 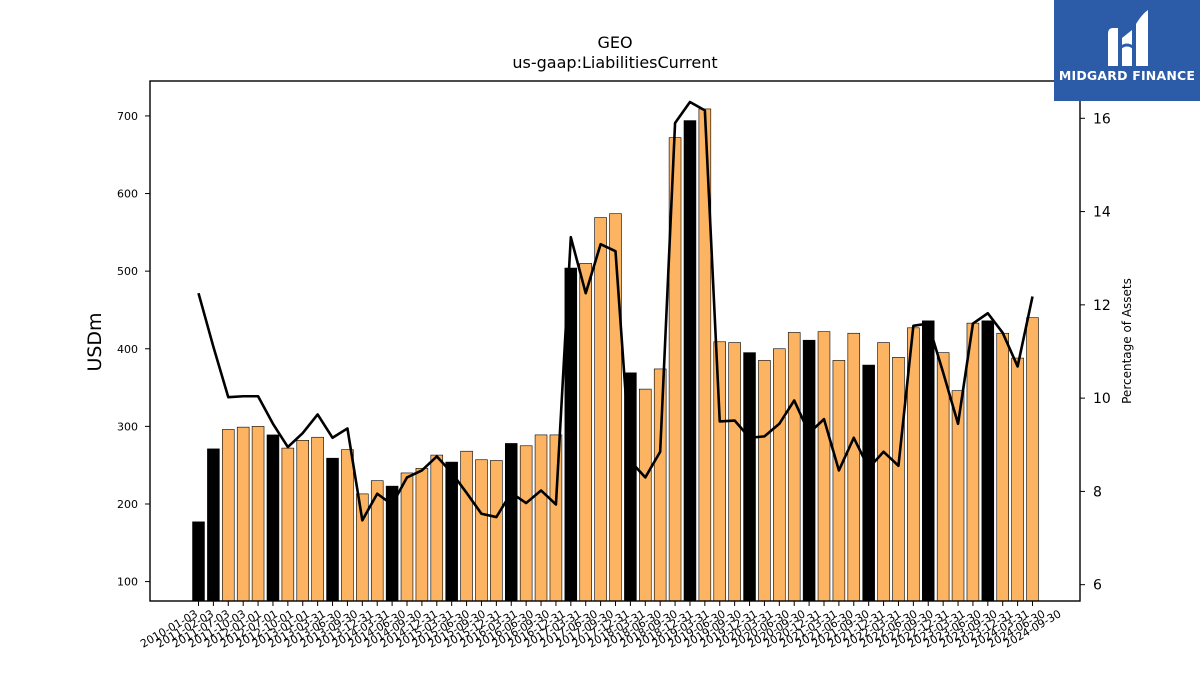 I want to click on y-tick-label: 100, so click(x=127, y=582).